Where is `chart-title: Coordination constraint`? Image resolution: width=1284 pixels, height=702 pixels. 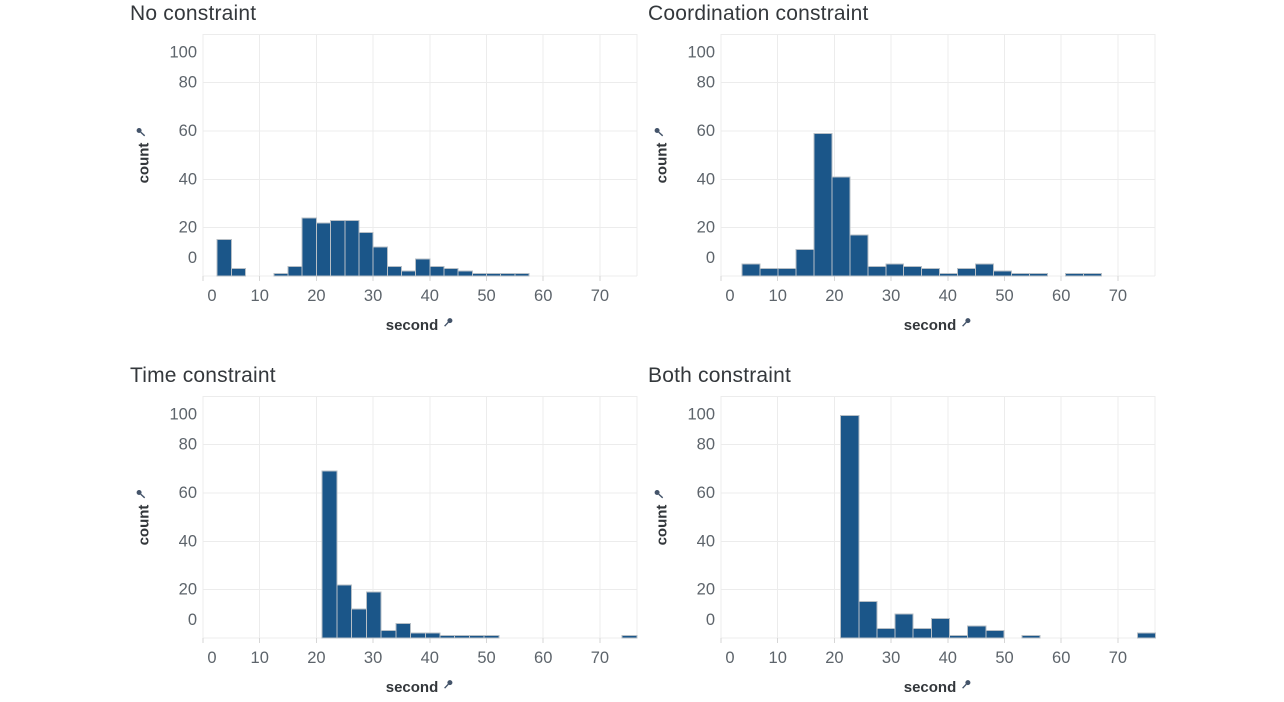 chart-title: Coordination constraint is located at coordinates (758, 13).